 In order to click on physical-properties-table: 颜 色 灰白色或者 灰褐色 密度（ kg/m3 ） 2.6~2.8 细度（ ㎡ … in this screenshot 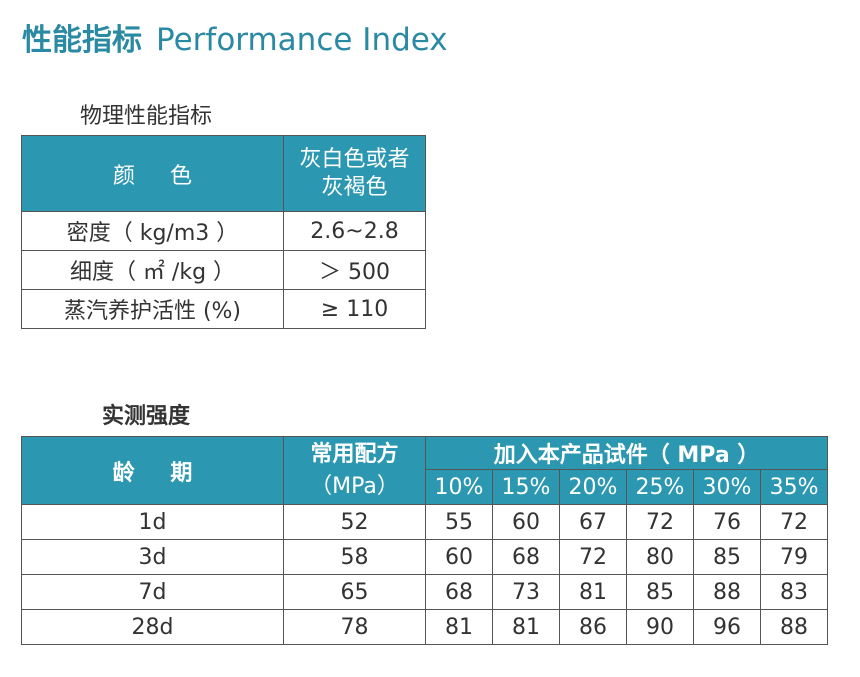, I will do `click(223, 232)`.